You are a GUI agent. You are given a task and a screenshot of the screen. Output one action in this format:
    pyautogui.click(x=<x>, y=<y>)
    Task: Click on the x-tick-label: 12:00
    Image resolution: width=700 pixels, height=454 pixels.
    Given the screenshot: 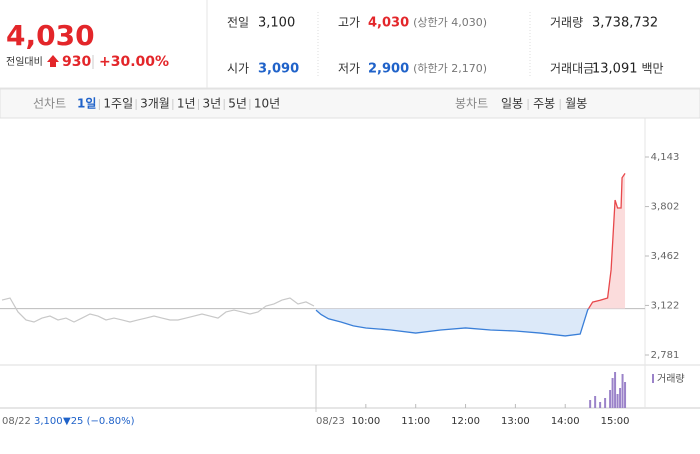 What is the action you would take?
    pyautogui.click(x=465, y=421)
    